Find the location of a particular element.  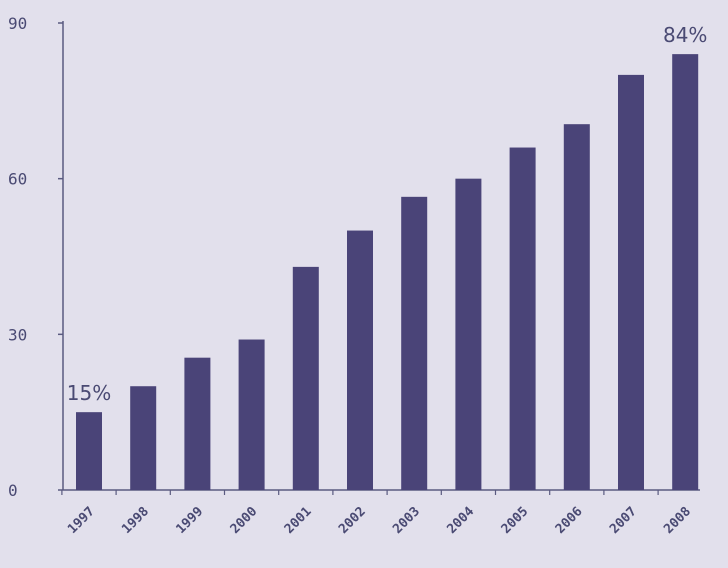

bar-2001 is located at coordinates (305, 378).